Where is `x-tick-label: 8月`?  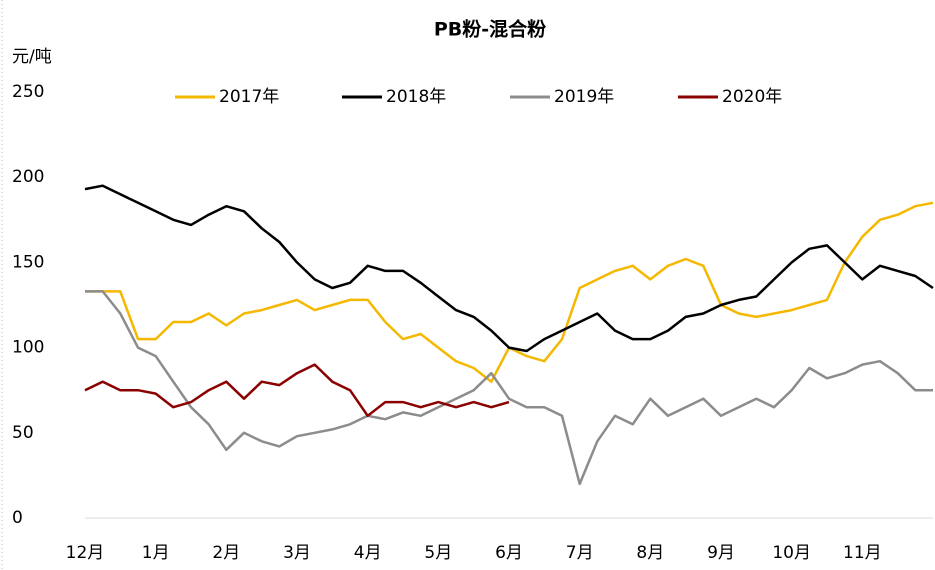
x-tick-label: 8月 is located at coordinates (650, 553).